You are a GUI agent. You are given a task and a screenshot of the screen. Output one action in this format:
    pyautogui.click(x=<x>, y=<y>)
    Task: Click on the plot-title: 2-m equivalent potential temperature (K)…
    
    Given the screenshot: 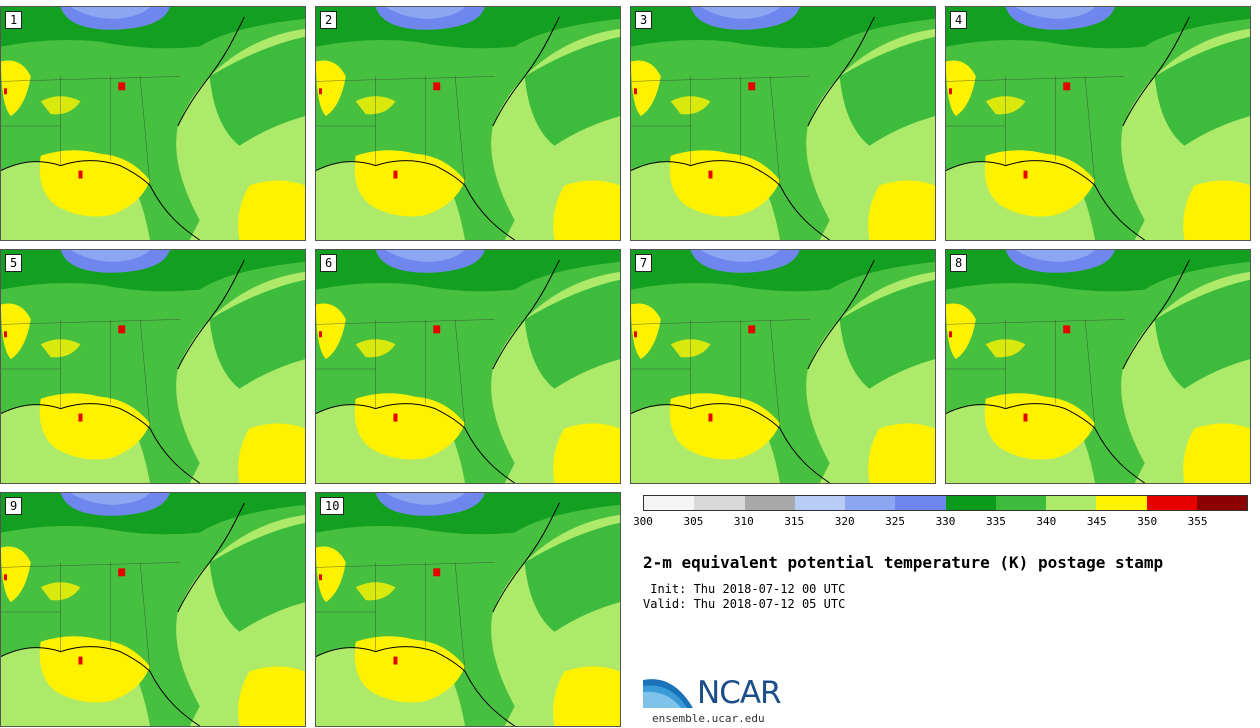 What is the action you would take?
    pyautogui.click(x=903, y=562)
    